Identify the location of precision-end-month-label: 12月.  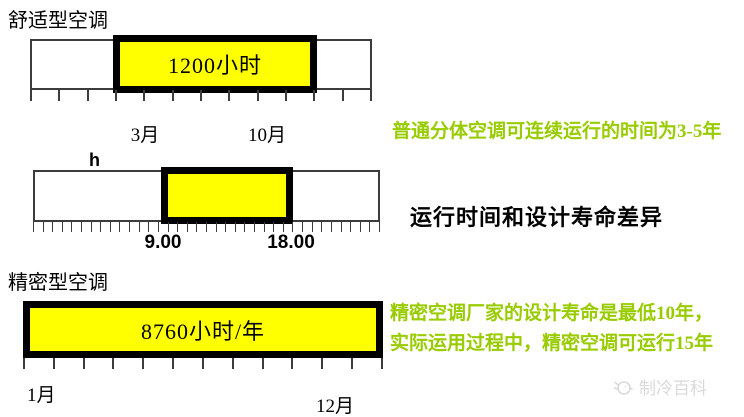
(335, 406).